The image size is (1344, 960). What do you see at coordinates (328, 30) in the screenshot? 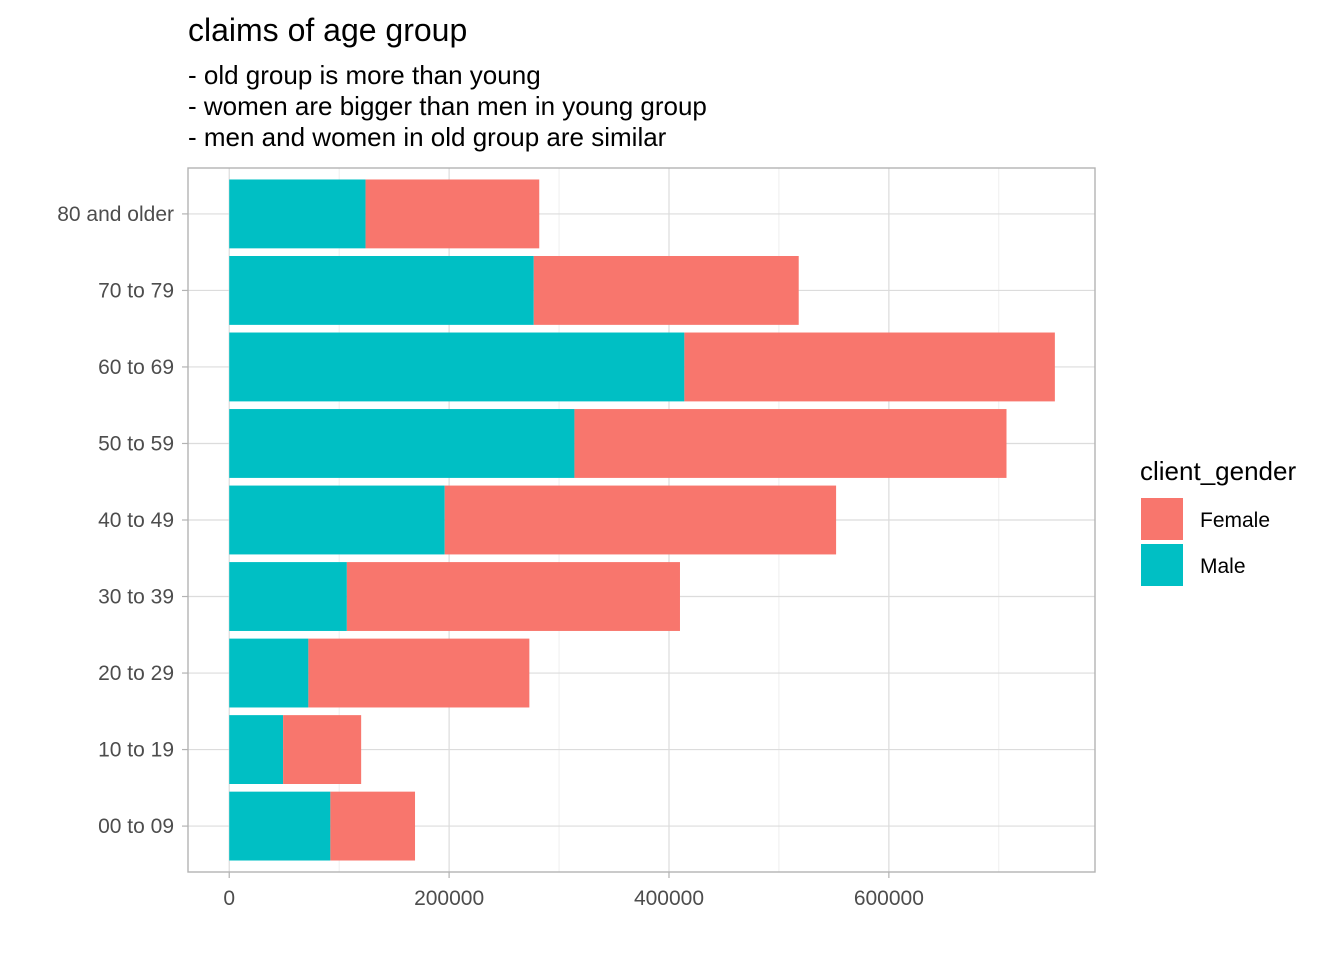
I see `chart-title: claims of age group` at bounding box center [328, 30].